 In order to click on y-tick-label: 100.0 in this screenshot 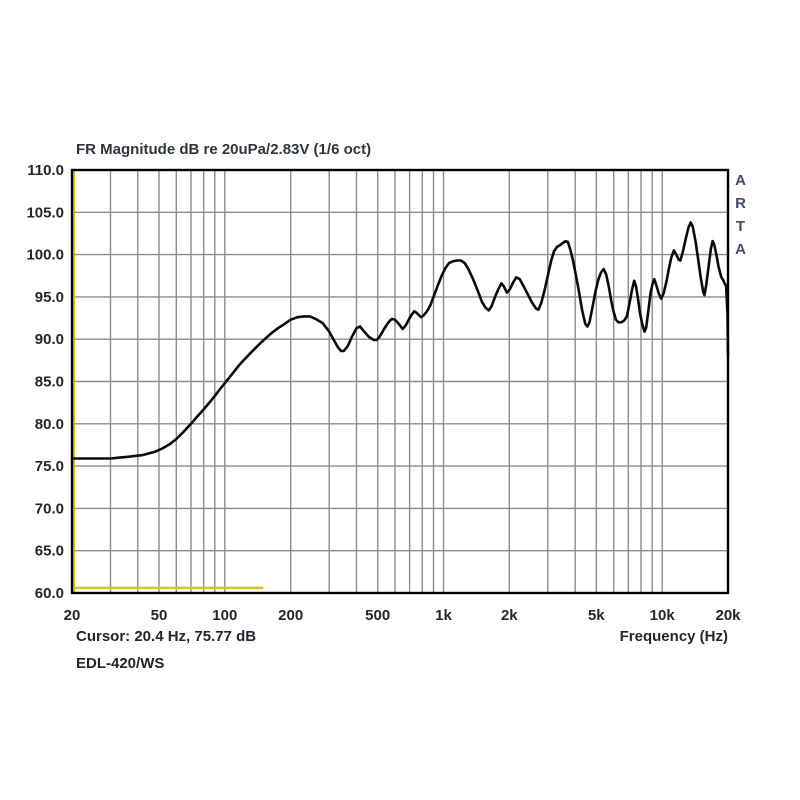, I will do `click(45, 255)`.